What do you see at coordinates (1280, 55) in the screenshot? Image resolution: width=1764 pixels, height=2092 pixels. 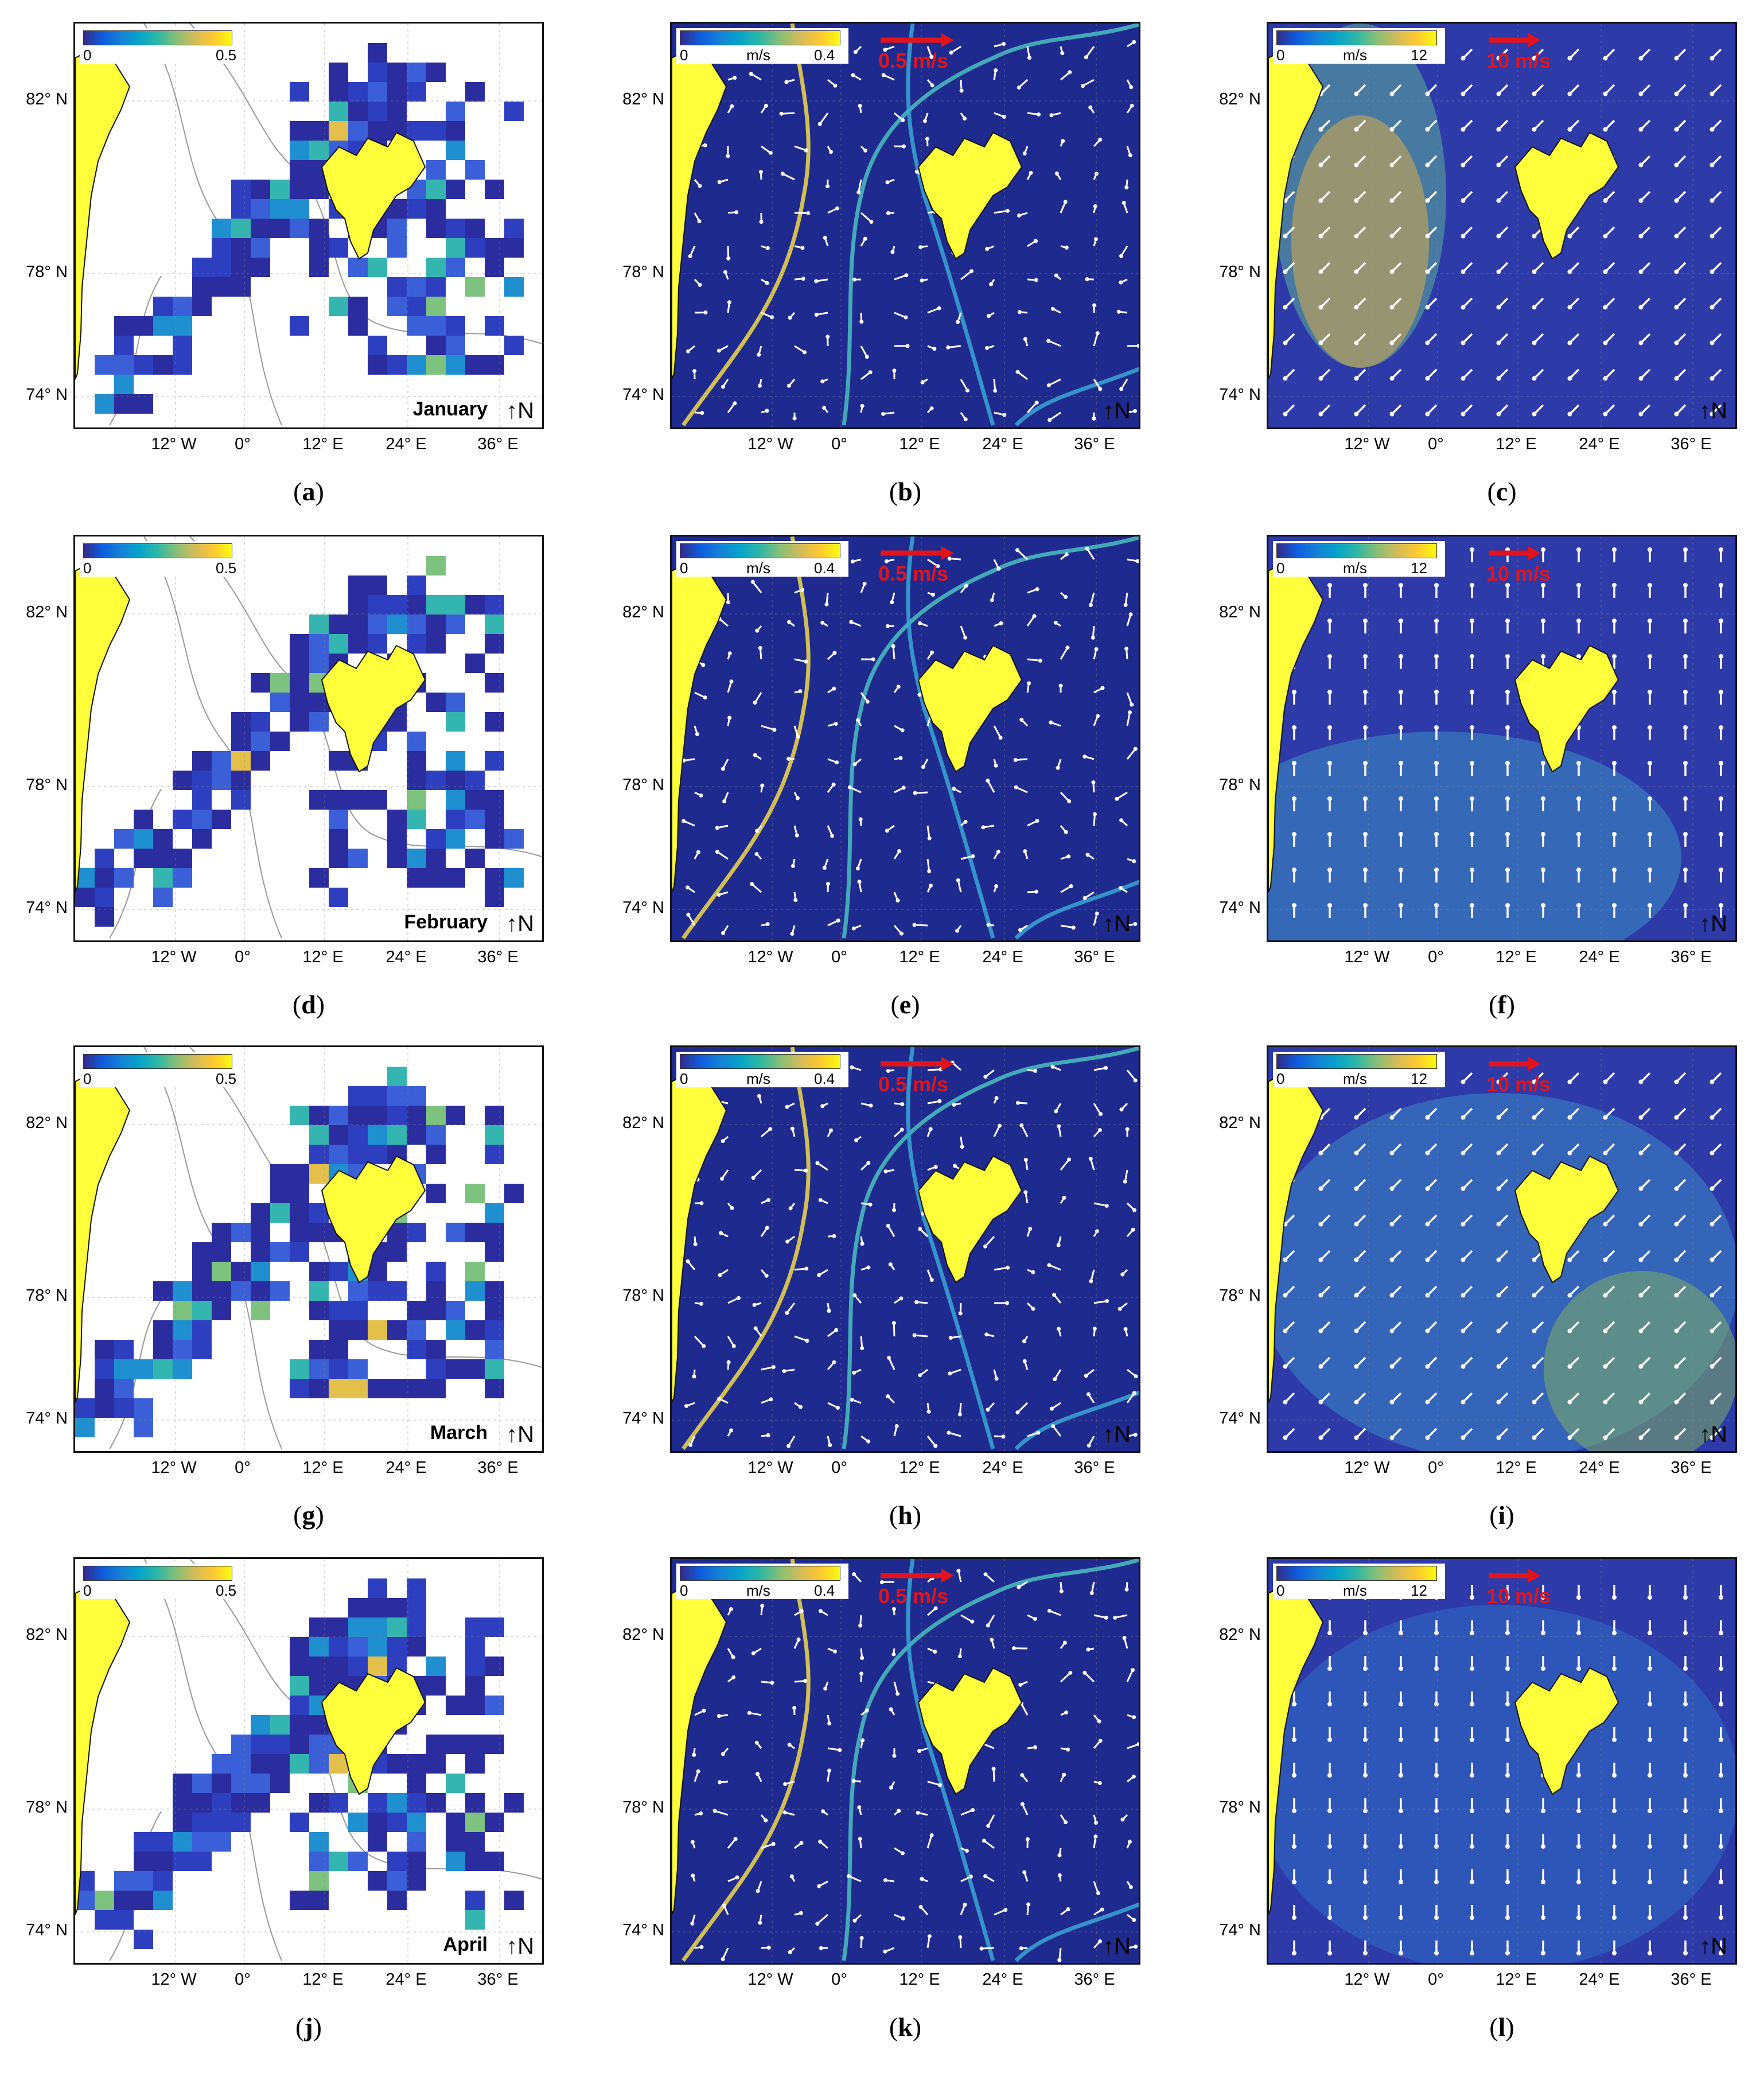 I see `colorbar-min-label: 0` at bounding box center [1280, 55].